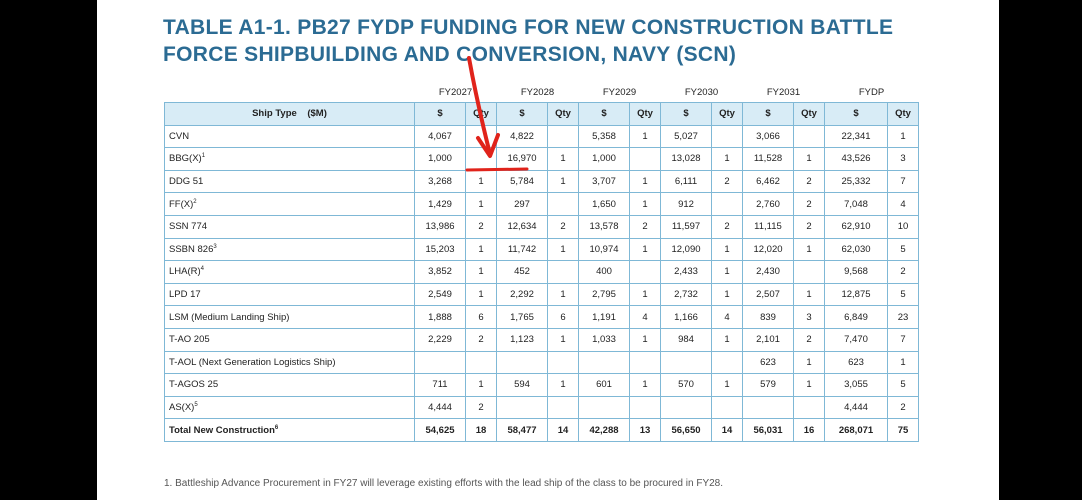 Image resolution: width=1082 pixels, height=500 pixels. I want to click on footnote-marker: 1, so click(203, 156).